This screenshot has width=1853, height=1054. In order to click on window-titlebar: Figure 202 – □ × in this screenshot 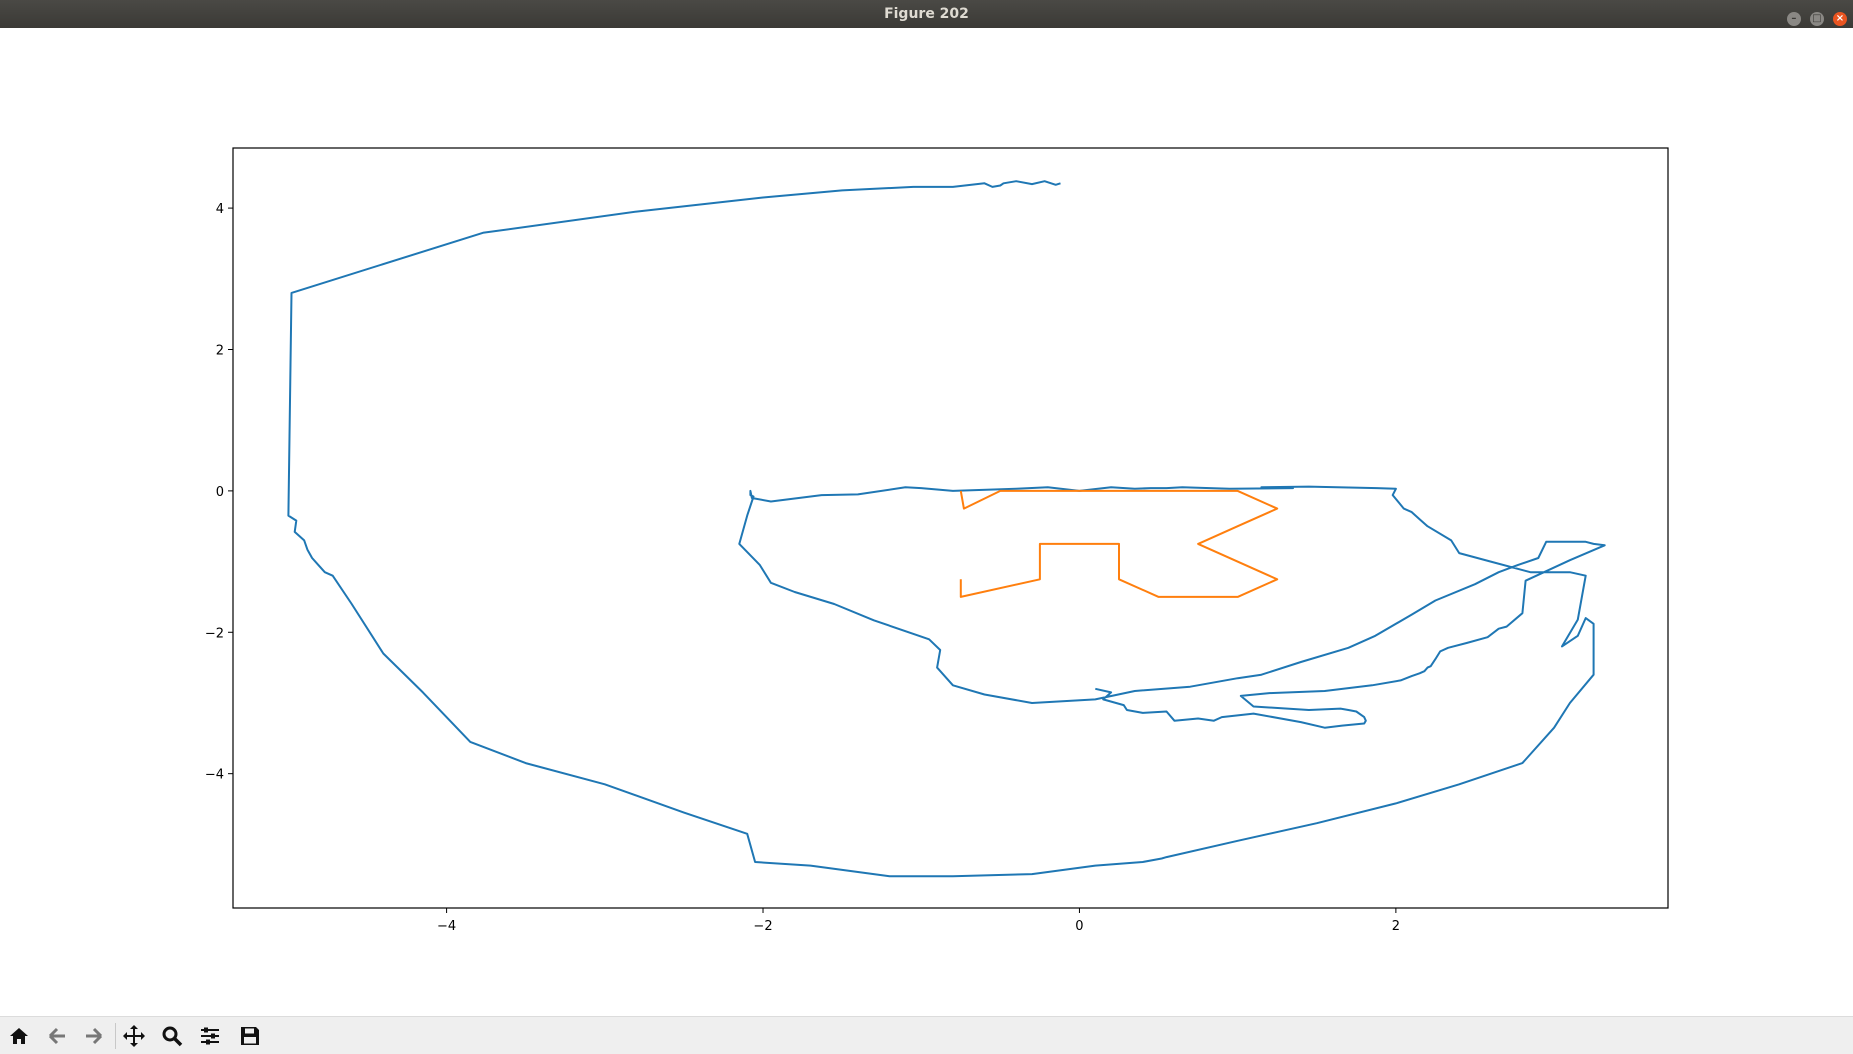, I will do `click(926, 14)`.